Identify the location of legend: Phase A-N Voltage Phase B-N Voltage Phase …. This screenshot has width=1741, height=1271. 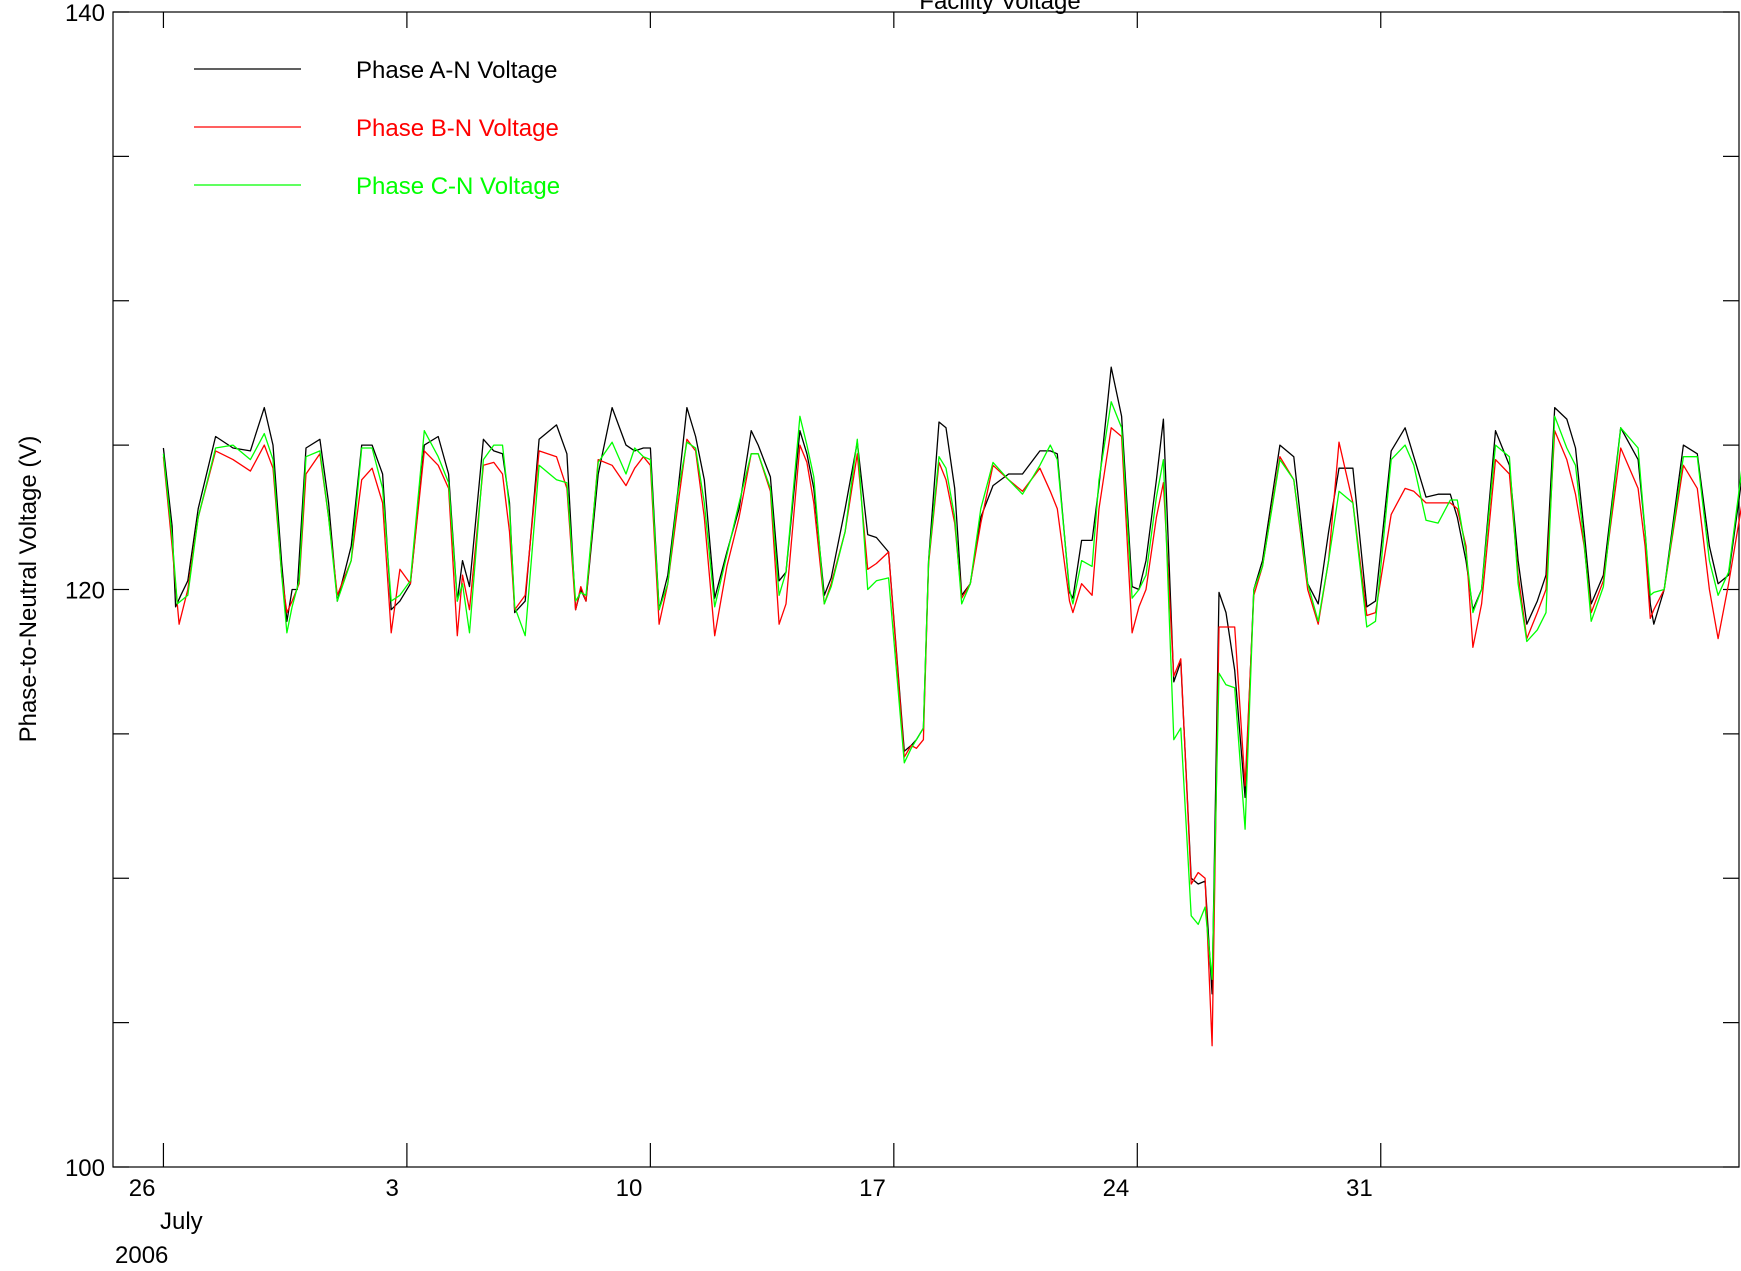
(377, 128).